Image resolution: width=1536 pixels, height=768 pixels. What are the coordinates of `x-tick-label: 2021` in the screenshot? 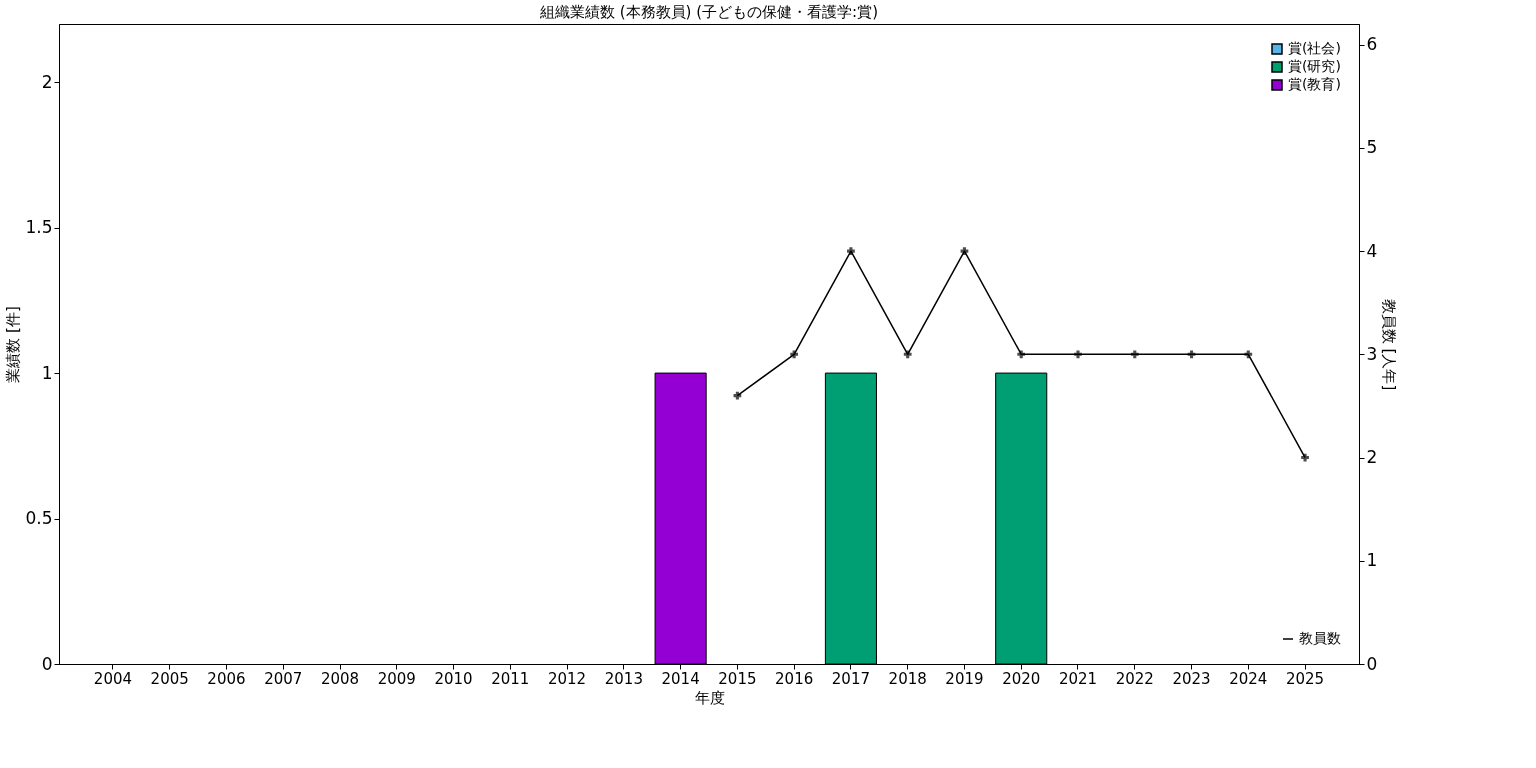 It's located at (1078, 678).